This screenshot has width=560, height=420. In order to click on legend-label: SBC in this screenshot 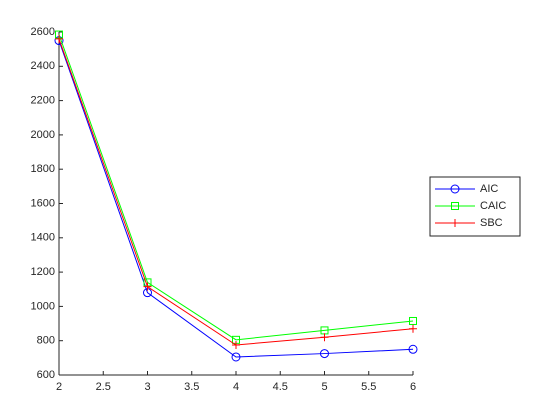, I will do `click(491, 223)`.